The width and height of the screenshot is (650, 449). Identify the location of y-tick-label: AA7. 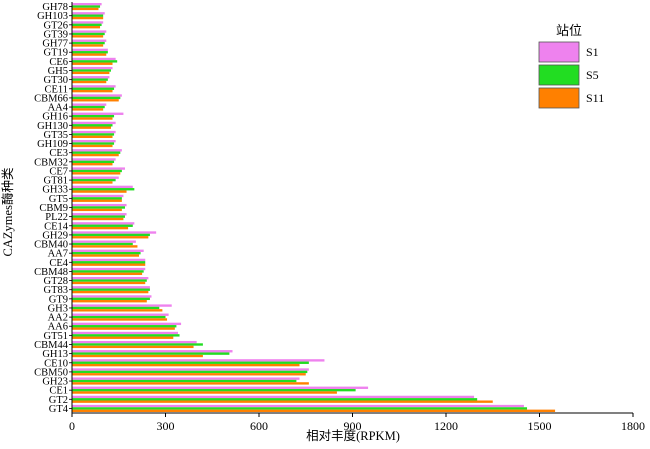
(58, 254).